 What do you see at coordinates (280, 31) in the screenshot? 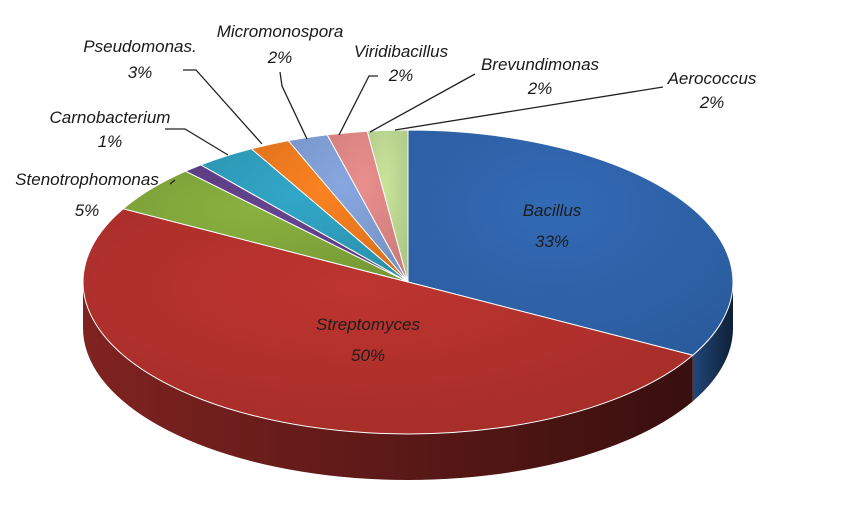
I see `slice-name-micromonospora: Micromonospora` at bounding box center [280, 31].